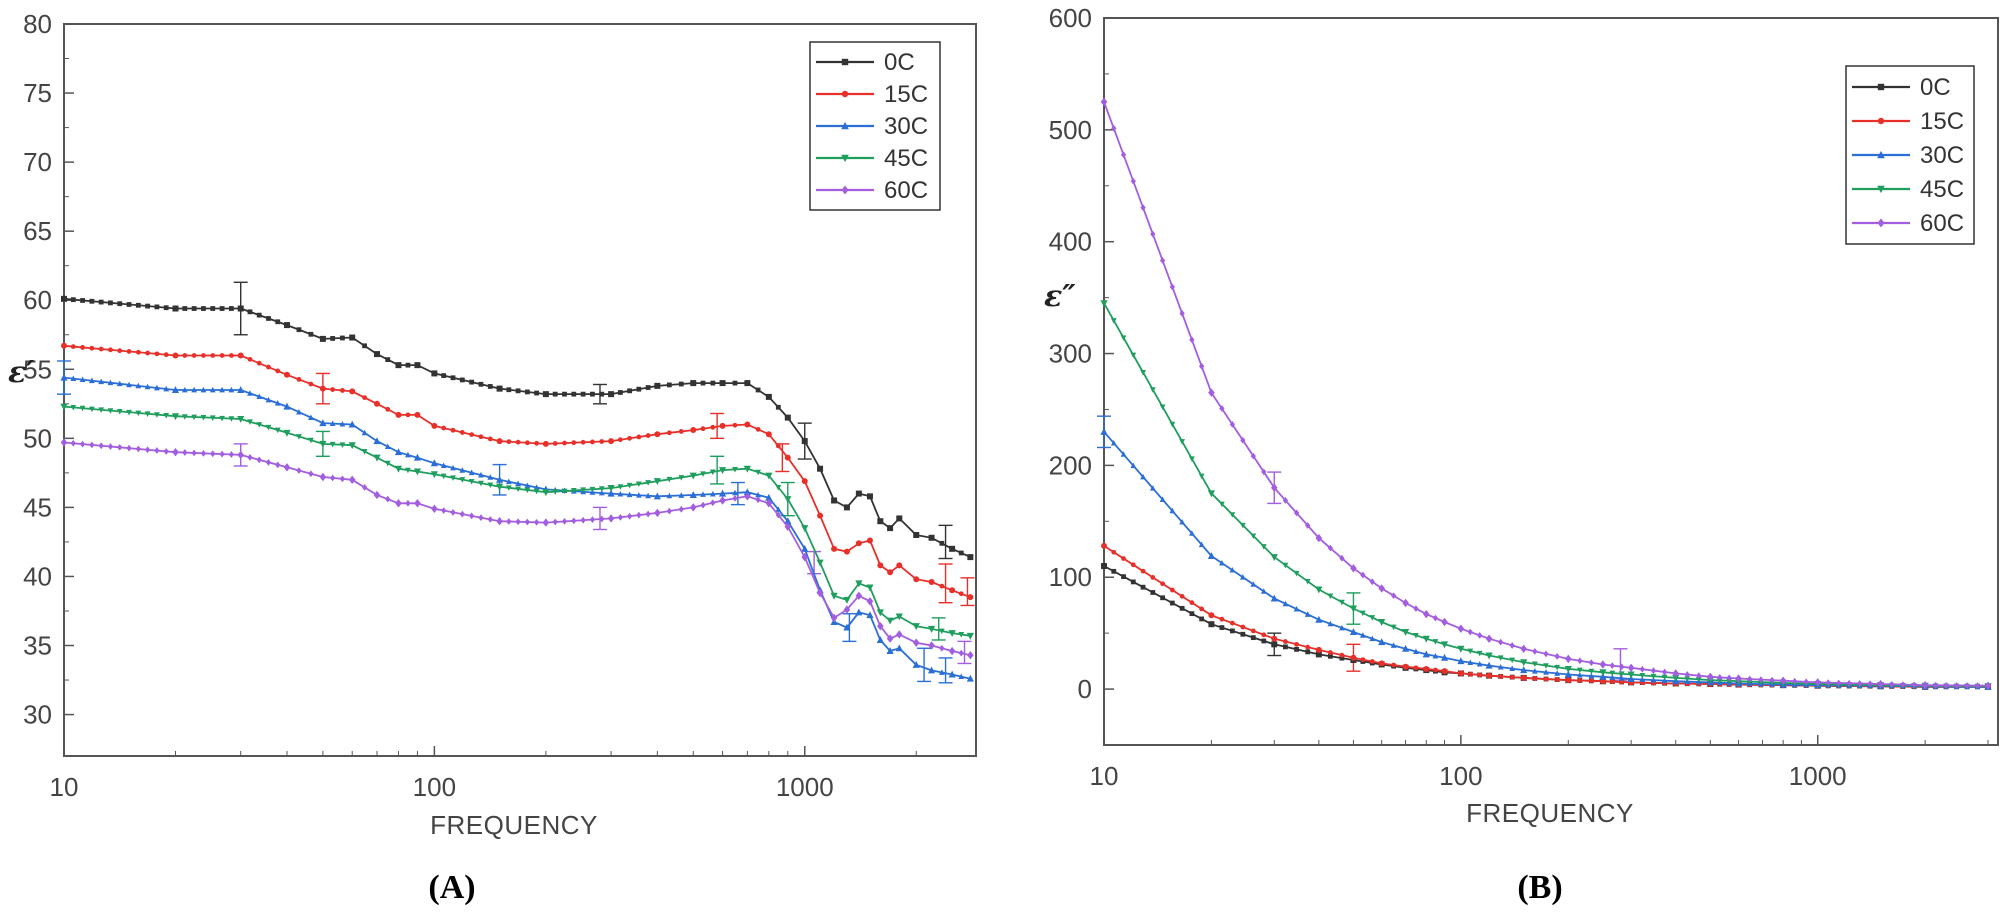  What do you see at coordinates (1818, 776) in the screenshot?
I see `x-tick-label: 1000` at bounding box center [1818, 776].